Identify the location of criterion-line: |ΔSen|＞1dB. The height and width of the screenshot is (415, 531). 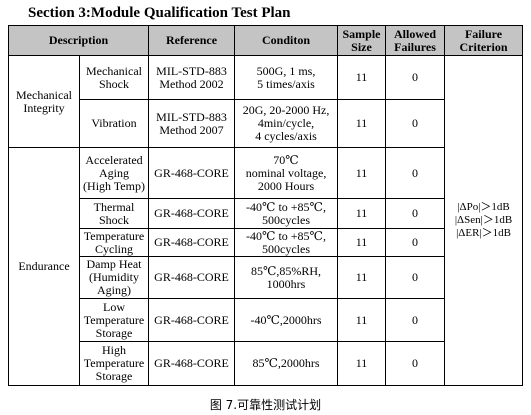
(483, 220).